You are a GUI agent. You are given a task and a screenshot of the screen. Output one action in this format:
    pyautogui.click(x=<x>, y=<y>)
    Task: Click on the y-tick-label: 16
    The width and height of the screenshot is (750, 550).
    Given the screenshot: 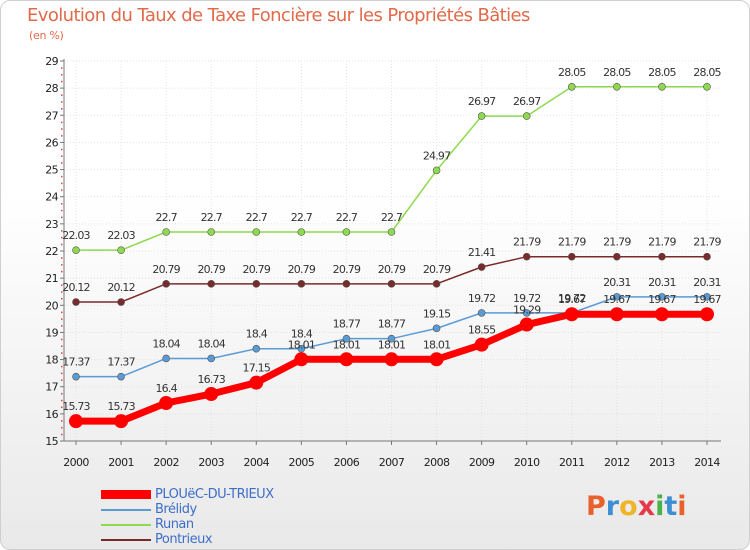 What is the action you would take?
    pyautogui.click(x=51, y=414)
    